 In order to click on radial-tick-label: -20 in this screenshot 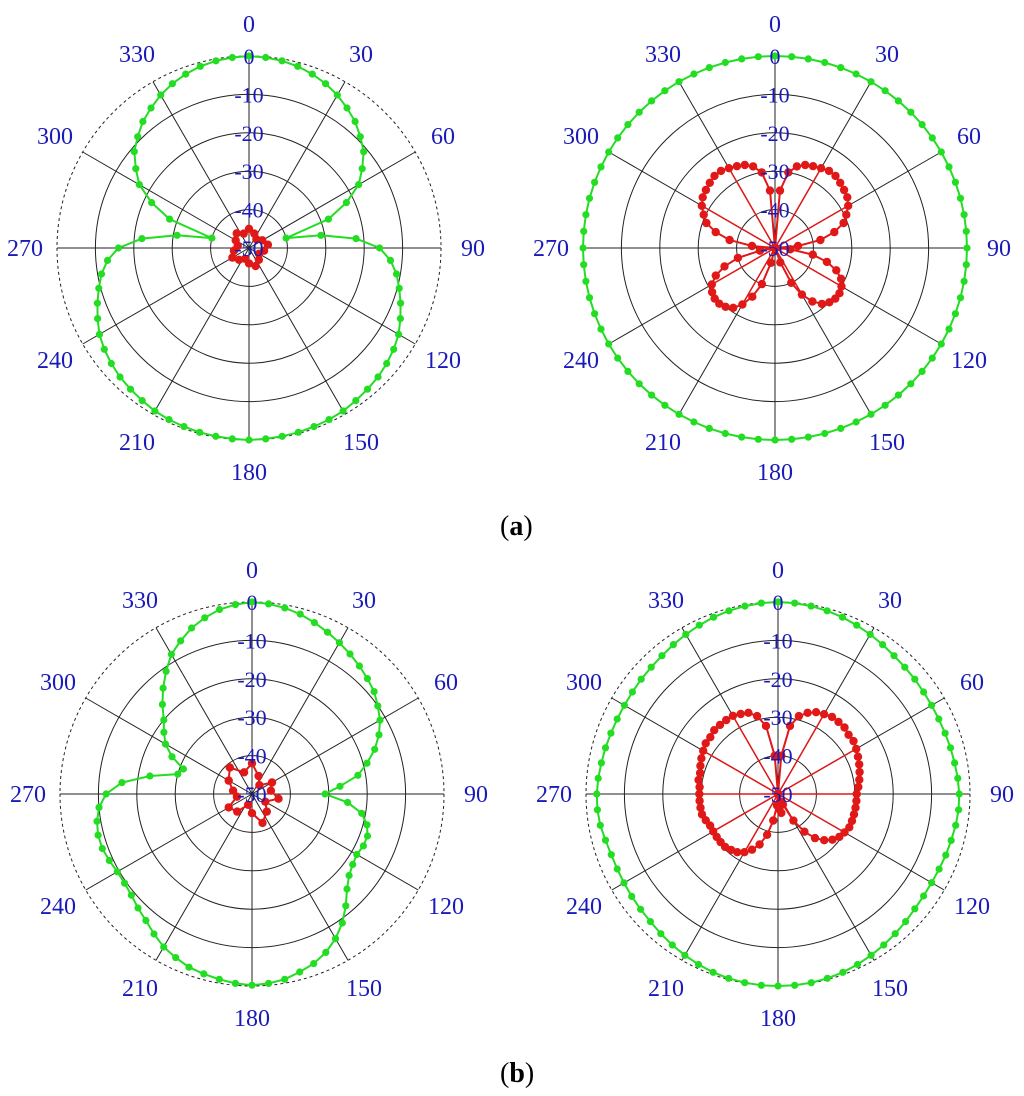, I will do `click(251, 679)`.